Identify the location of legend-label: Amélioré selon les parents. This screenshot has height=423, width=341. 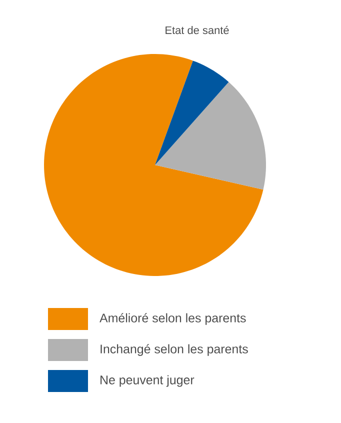
(173, 319).